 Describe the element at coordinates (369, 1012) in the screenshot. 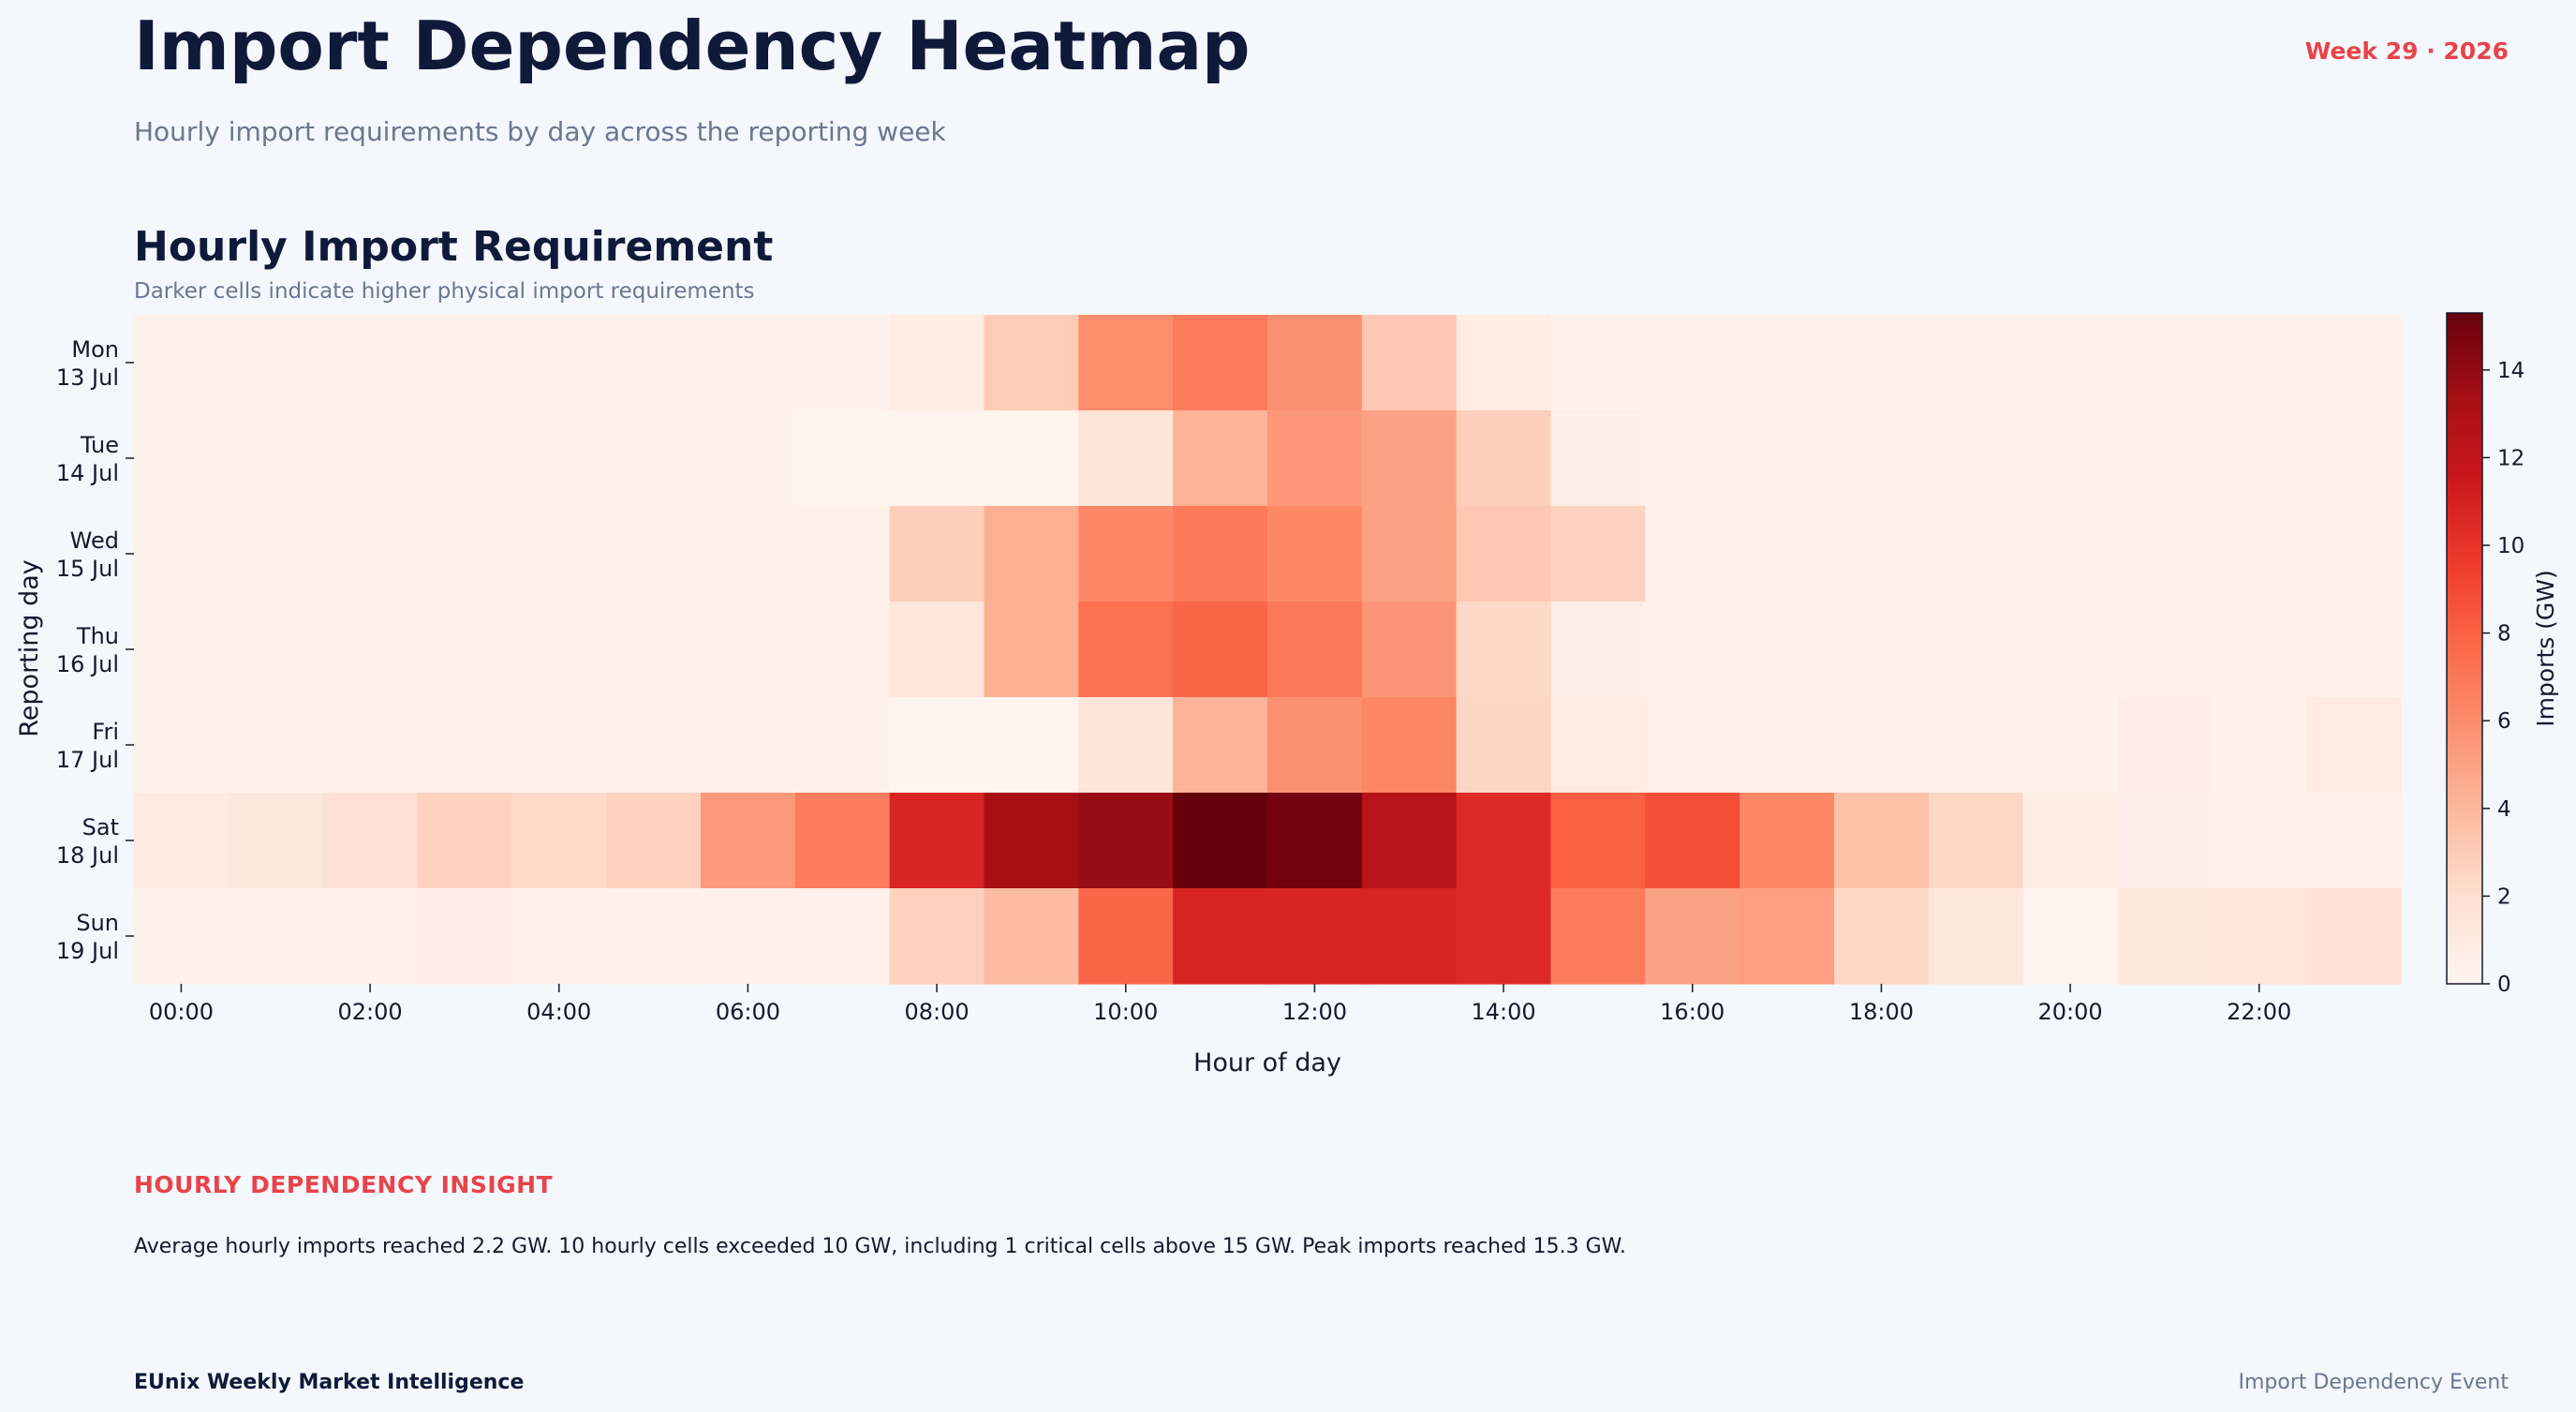

I see `x-tick-label: 02:00` at that location.